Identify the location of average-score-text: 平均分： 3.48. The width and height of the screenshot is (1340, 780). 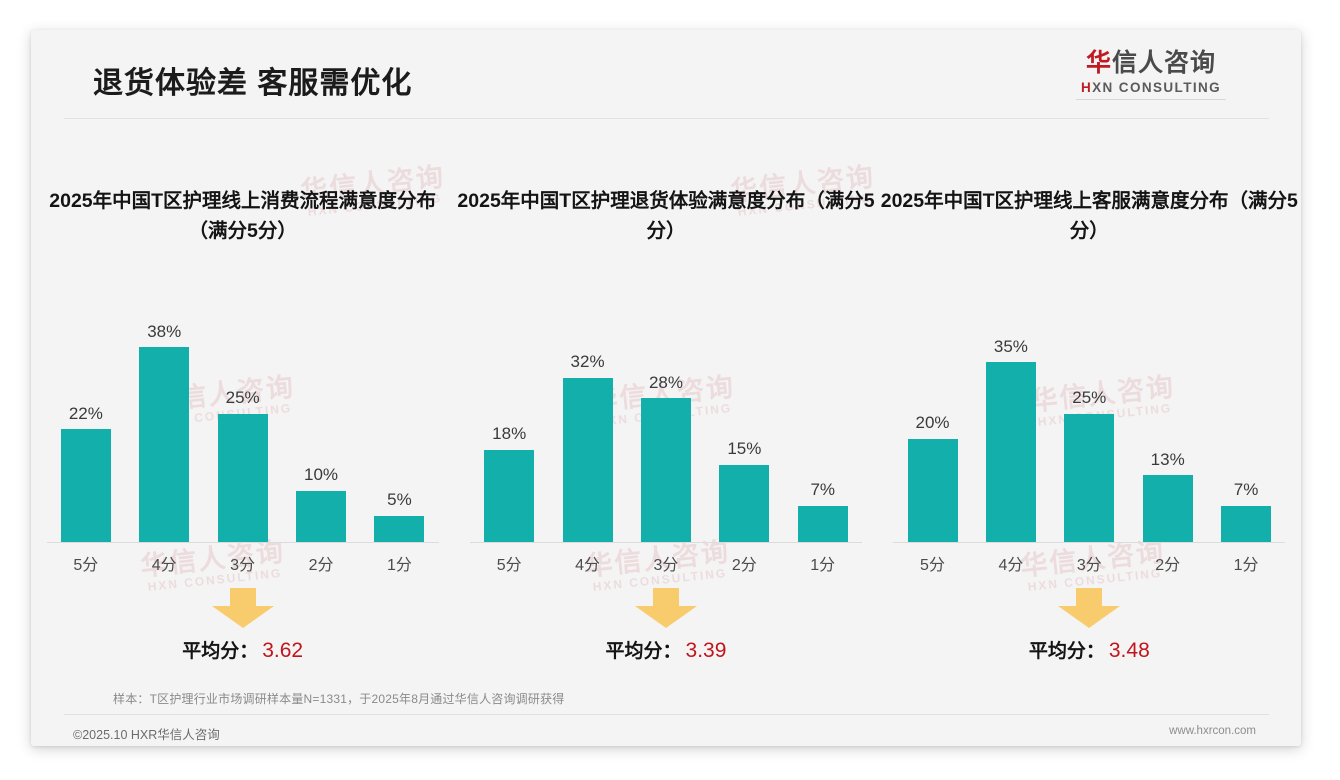
(1089, 649).